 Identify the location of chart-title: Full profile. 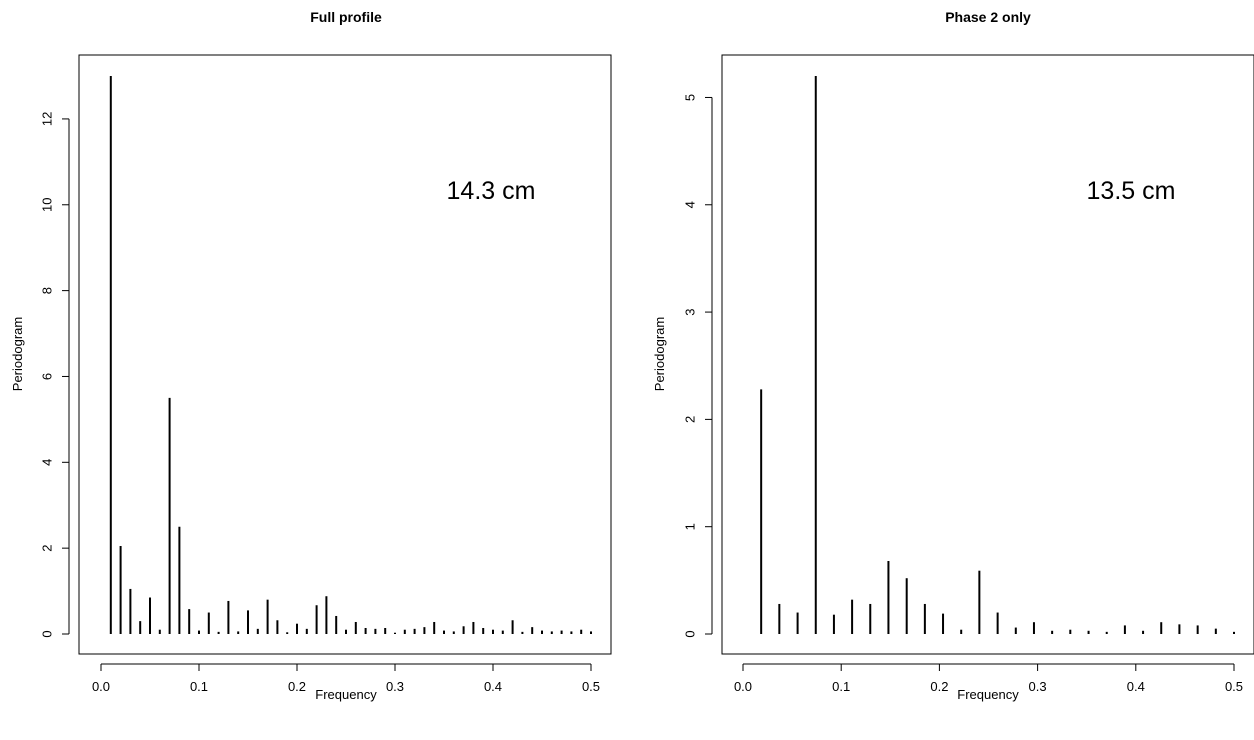
(346, 17).